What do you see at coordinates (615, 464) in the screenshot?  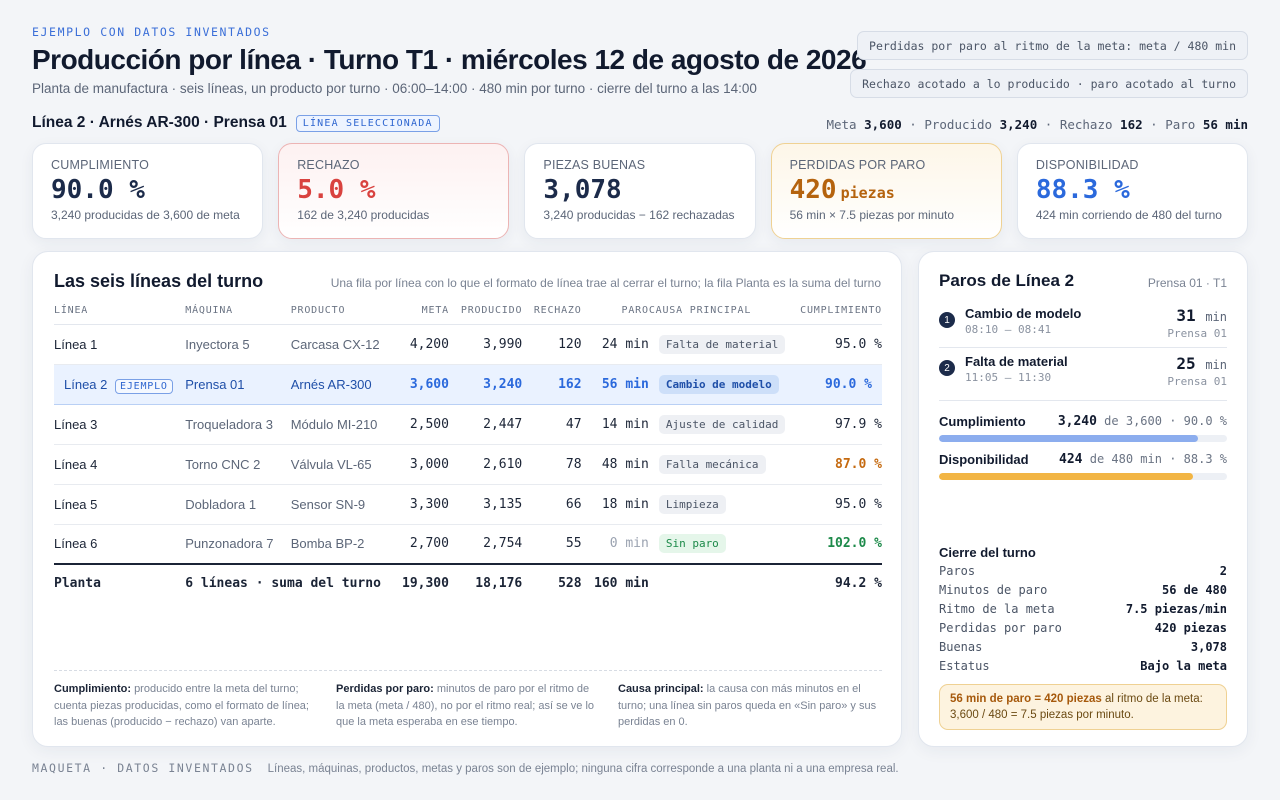 I see `cell-stop: 48 min` at bounding box center [615, 464].